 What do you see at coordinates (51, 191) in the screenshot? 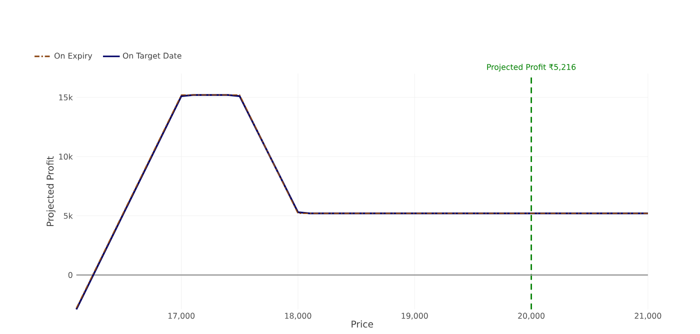
I see `y-axis-title: Projected Profit` at bounding box center [51, 191].